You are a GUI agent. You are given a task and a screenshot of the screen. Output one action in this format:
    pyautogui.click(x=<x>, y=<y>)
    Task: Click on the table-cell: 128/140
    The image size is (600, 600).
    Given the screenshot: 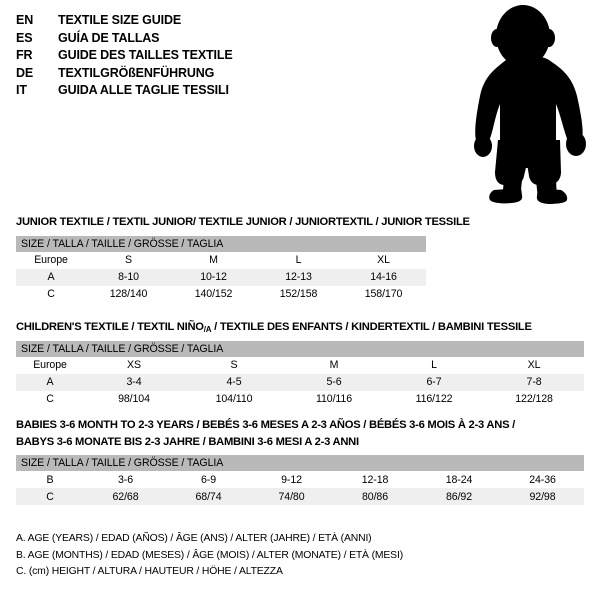 What is the action you would take?
    pyautogui.click(x=128, y=294)
    